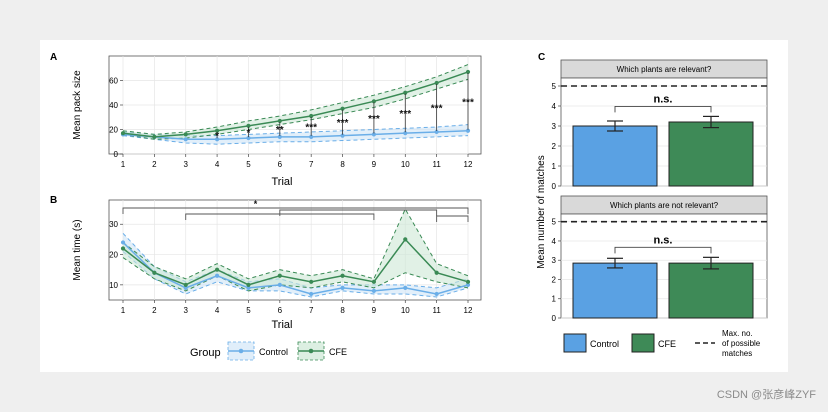 This screenshot has width=828, height=412. Describe the element at coordinates (154, 310) in the screenshot. I see `x-tick-label: 2` at that location.